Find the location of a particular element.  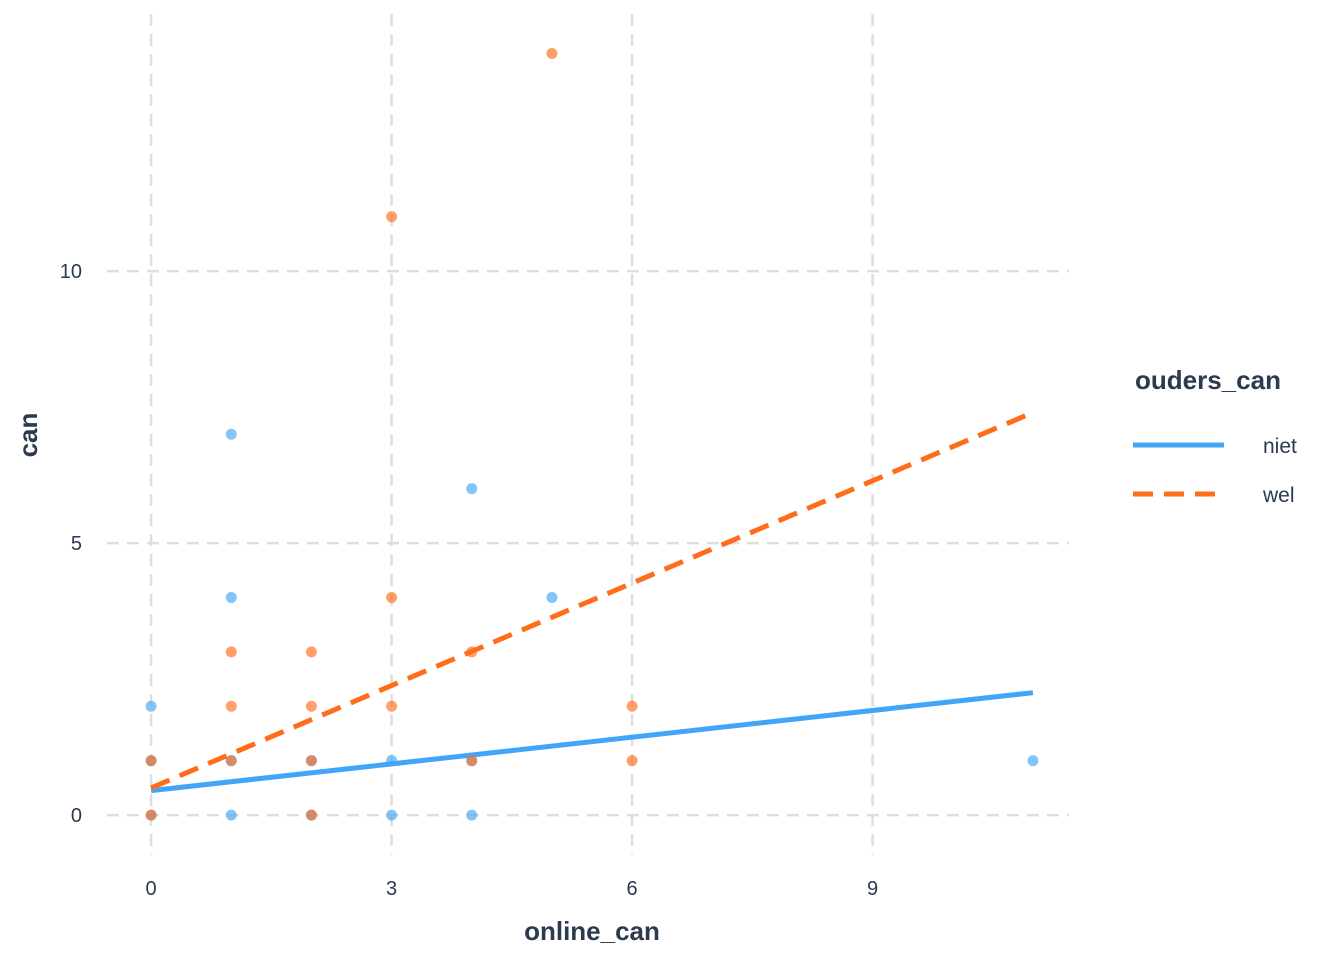

legend-title: ouders_can is located at coordinates (1208, 380).